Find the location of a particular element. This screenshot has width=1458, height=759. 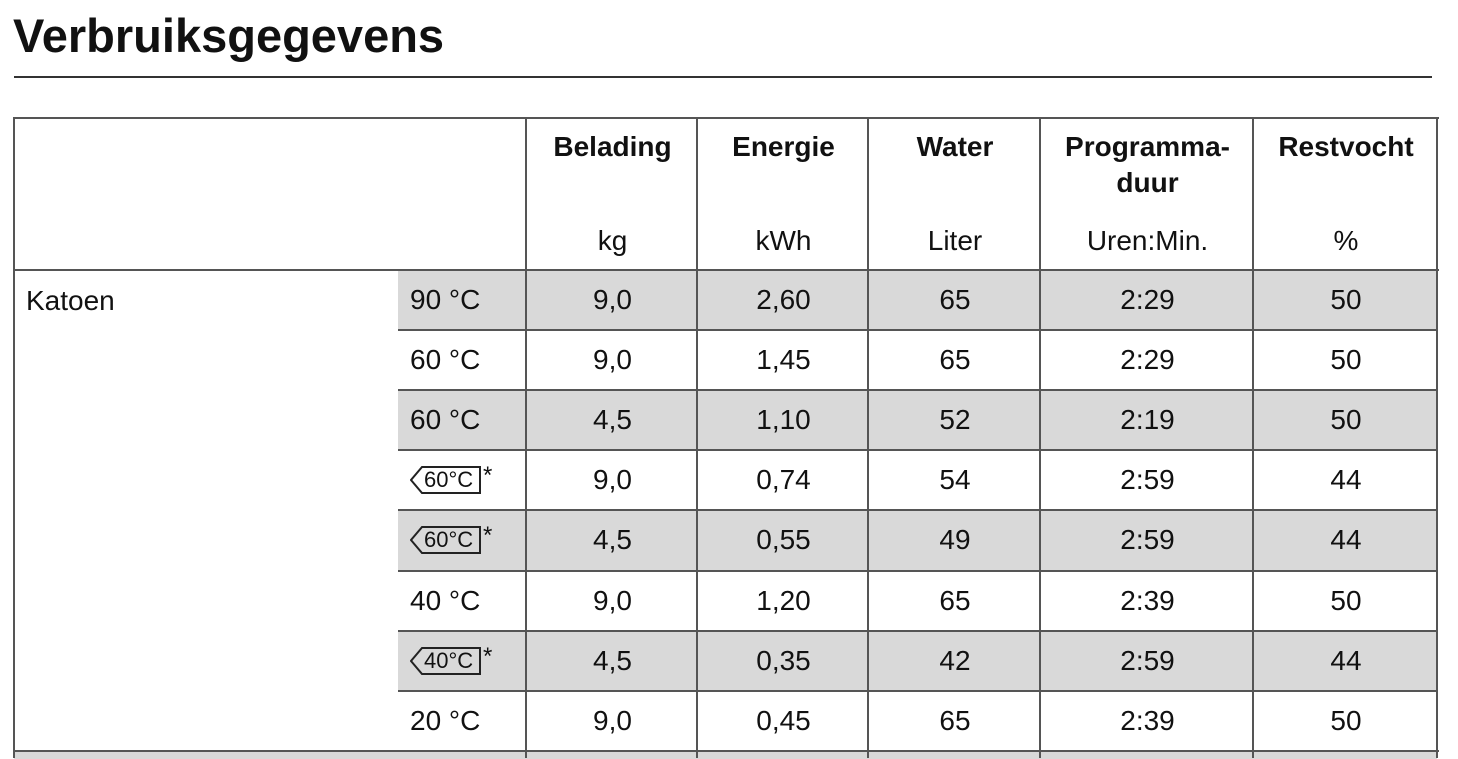

next-row-shade is located at coordinates (725, 755).